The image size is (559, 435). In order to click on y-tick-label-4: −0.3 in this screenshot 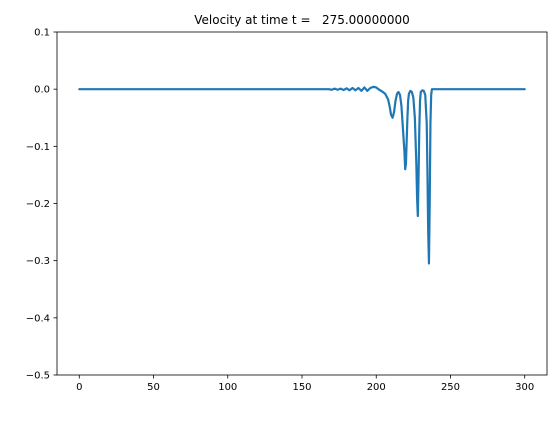, I will do `click(38, 261)`.